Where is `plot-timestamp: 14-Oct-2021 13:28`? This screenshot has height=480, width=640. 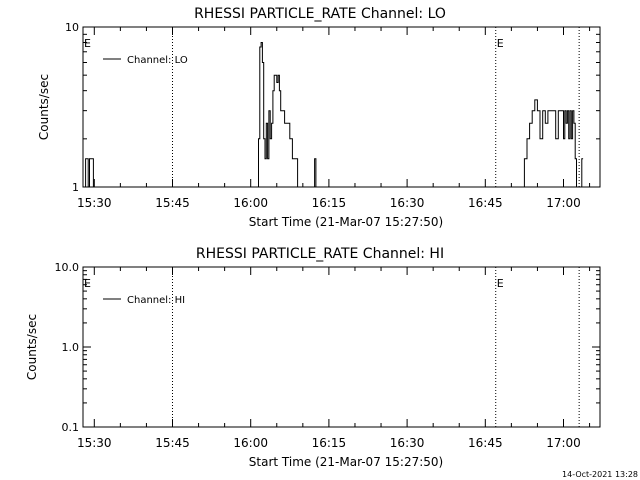
plot-timestamp: 14-Oct-2021 13:28 is located at coordinates (600, 474).